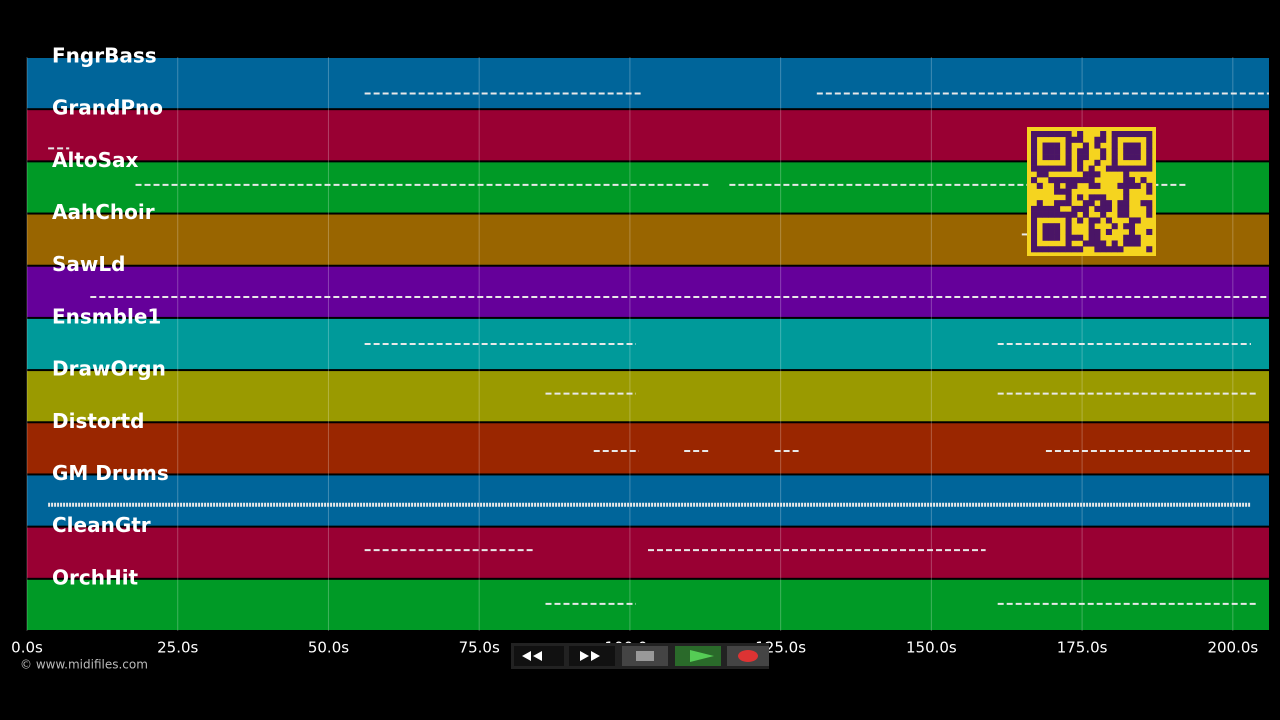  Describe the element at coordinates (592, 656) in the screenshot. I see `forward-button` at that location.